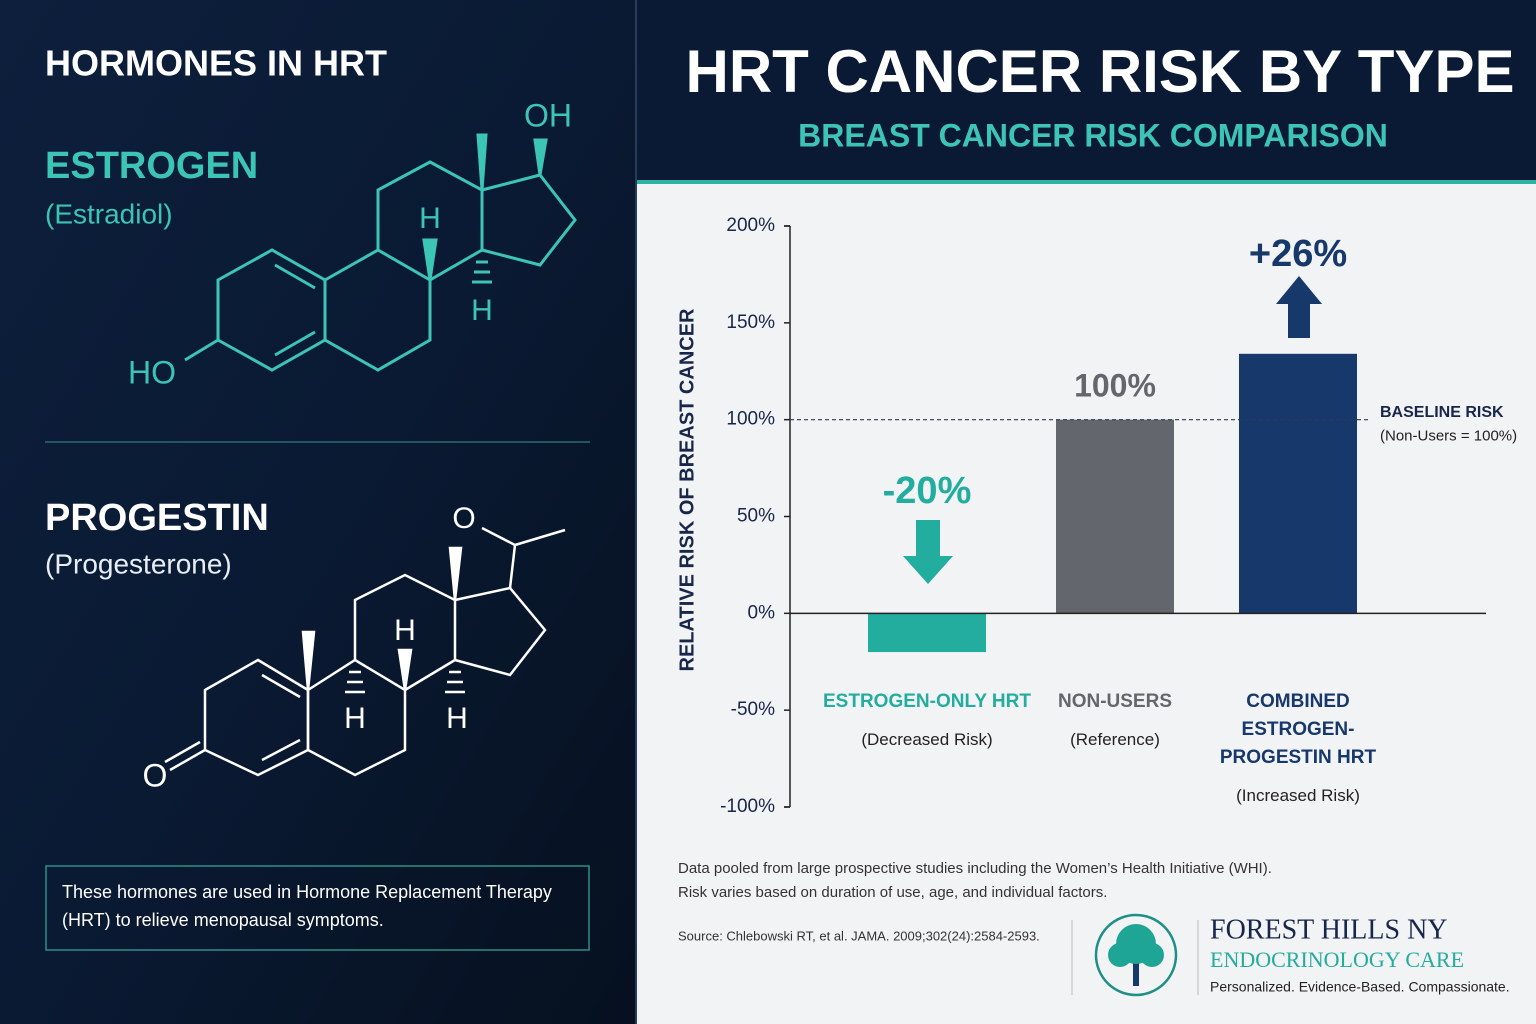 This screenshot has height=1024, width=1536. I want to click on arrows, so click(1112, 430).